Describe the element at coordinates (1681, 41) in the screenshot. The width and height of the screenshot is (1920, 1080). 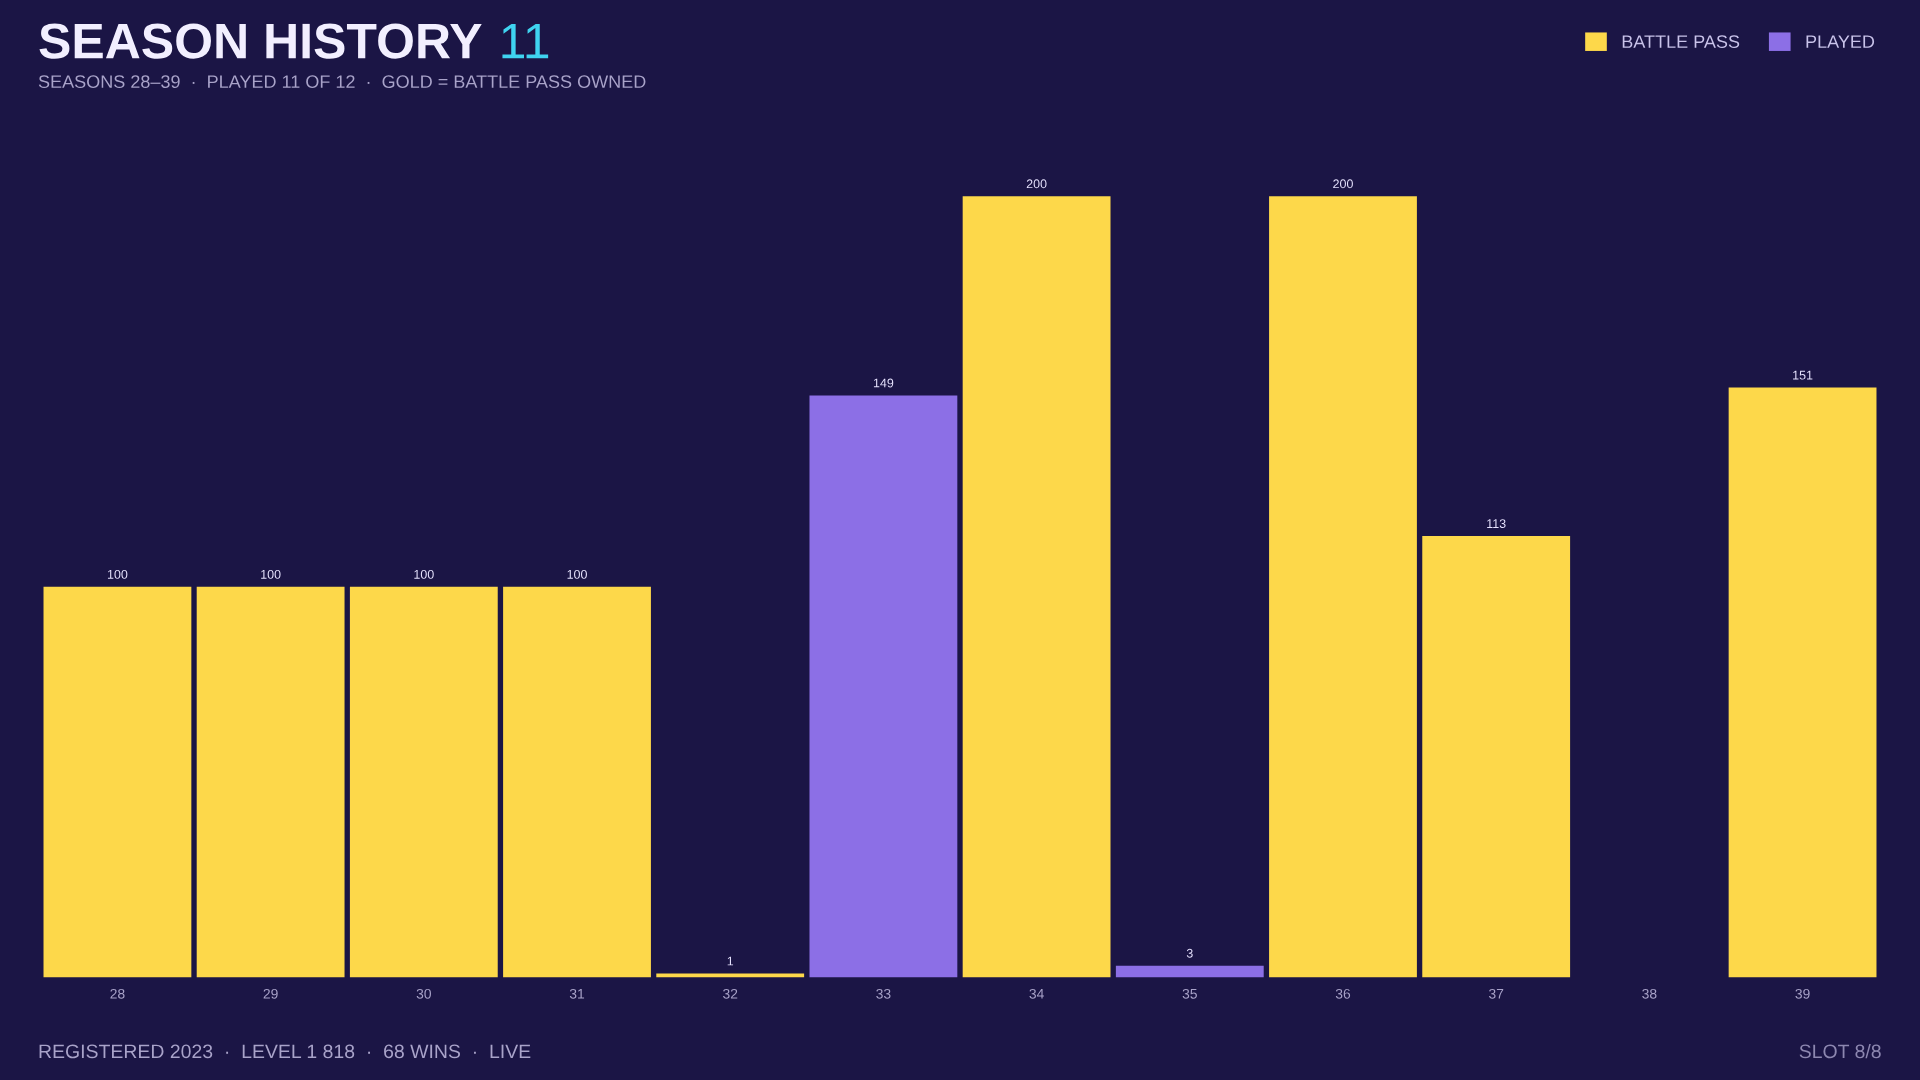
I see `legend-label: BATTLE PASS` at that location.